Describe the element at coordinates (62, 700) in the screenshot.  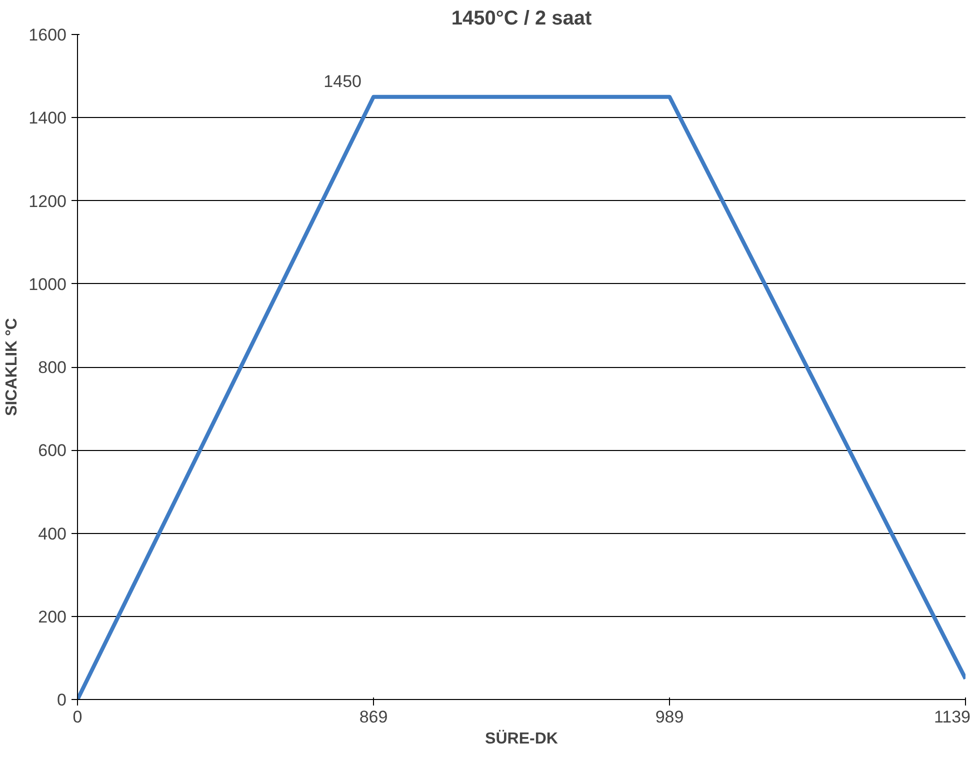
I see `y-tick-label: 0` at that location.